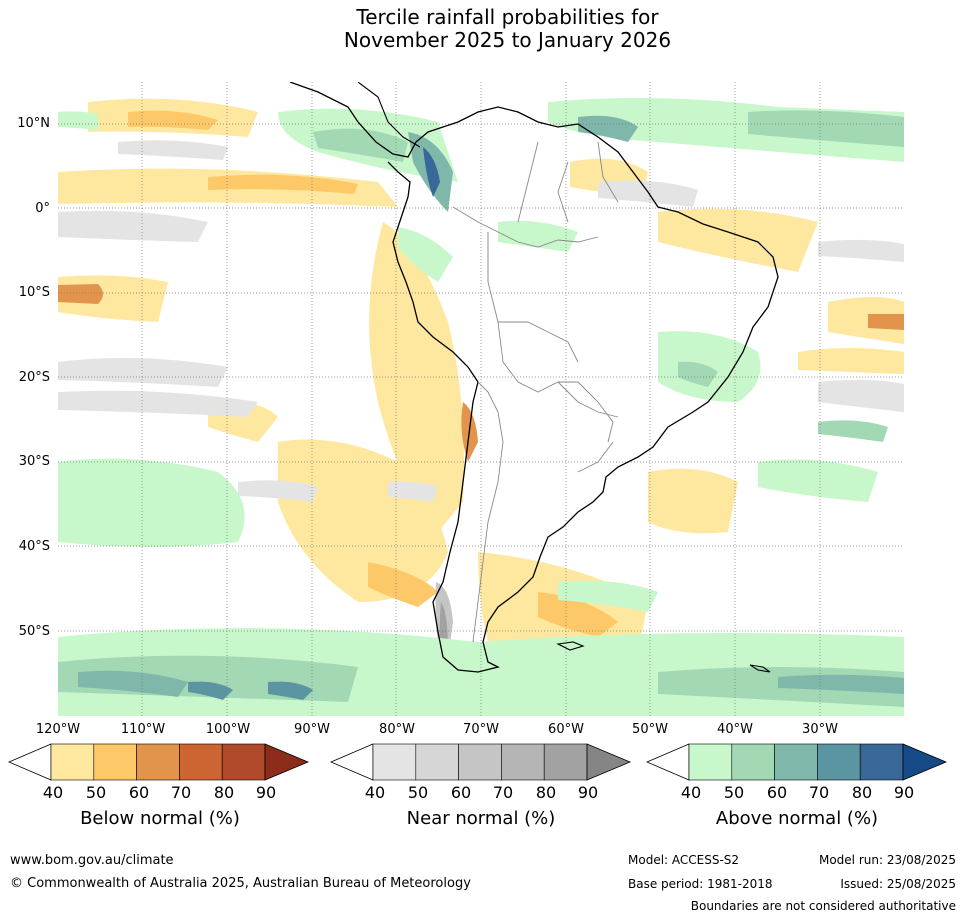 The width and height of the screenshot is (965, 919). I want to click on lat-label-40s: 40°S, so click(34, 546).